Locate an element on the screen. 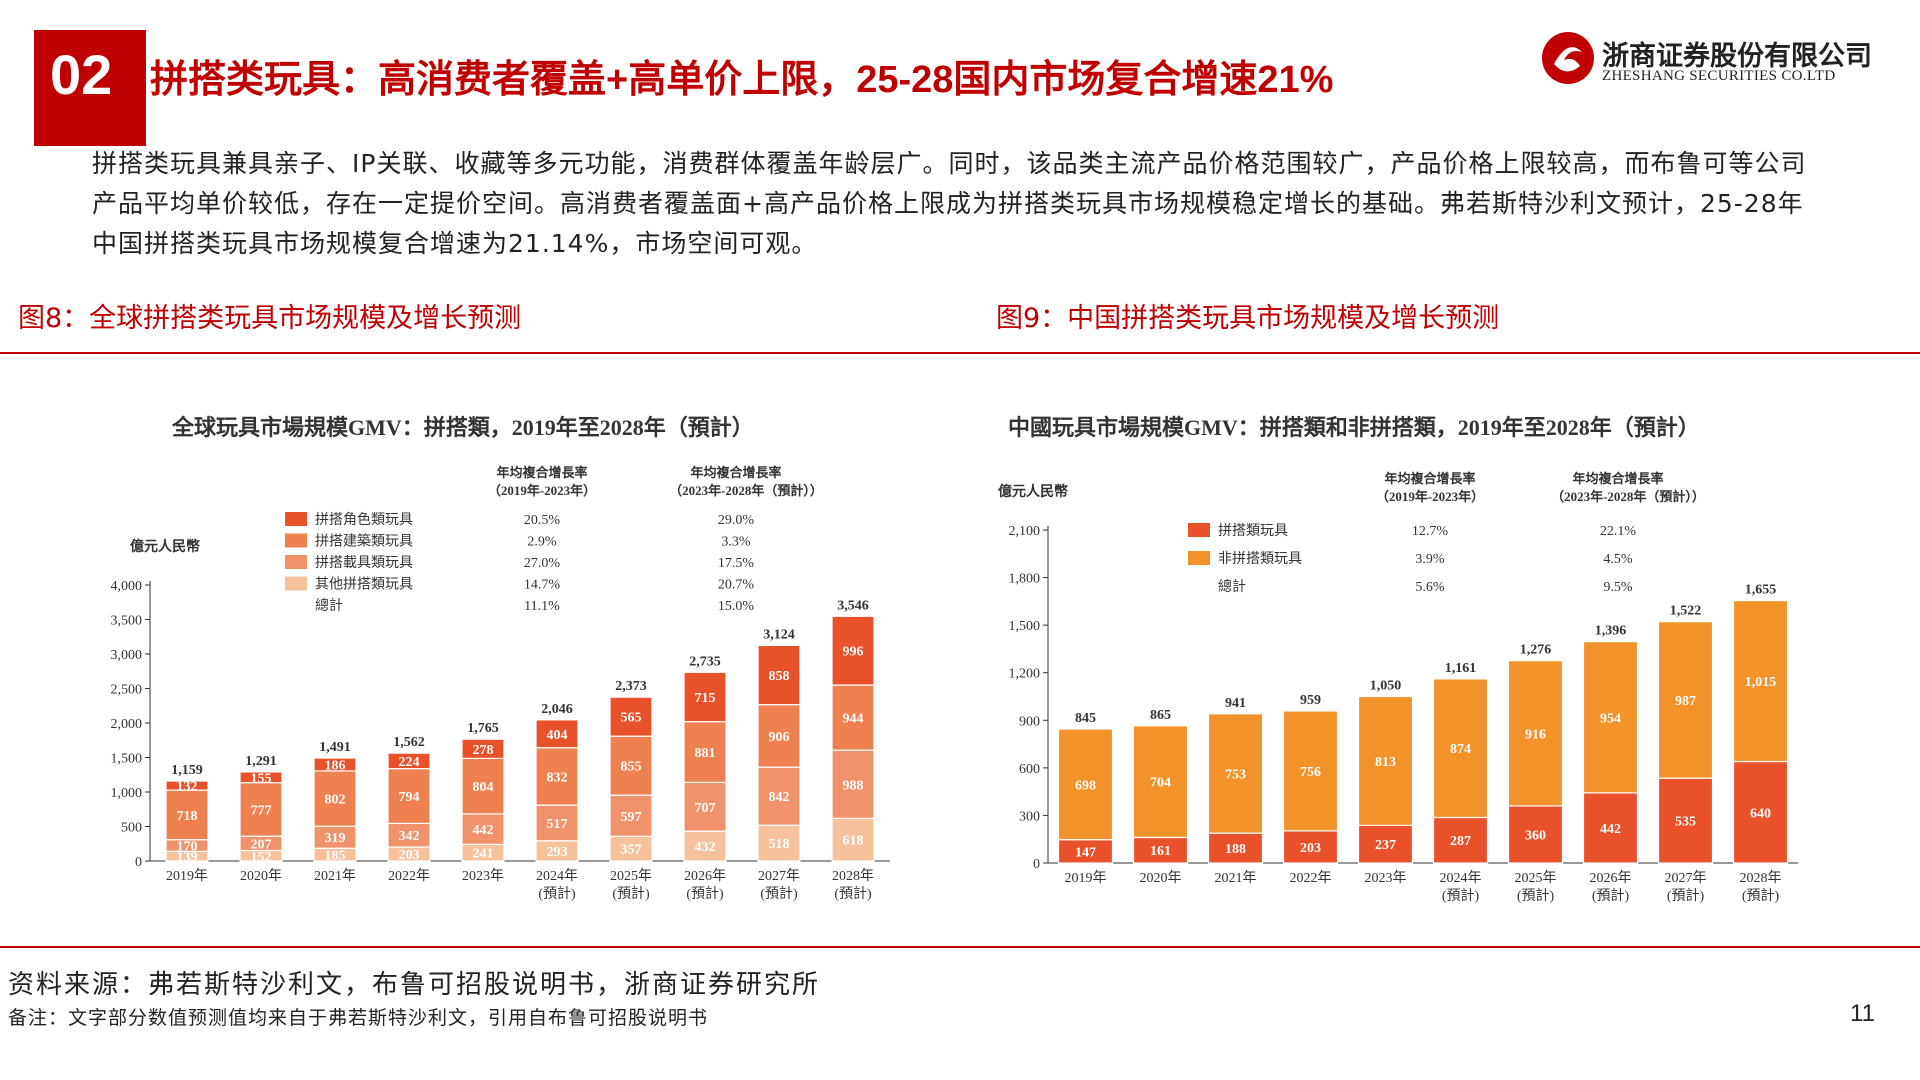 This screenshot has height=1080, width=1920. bar-value-label: 874 is located at coordinates (1460, 749).